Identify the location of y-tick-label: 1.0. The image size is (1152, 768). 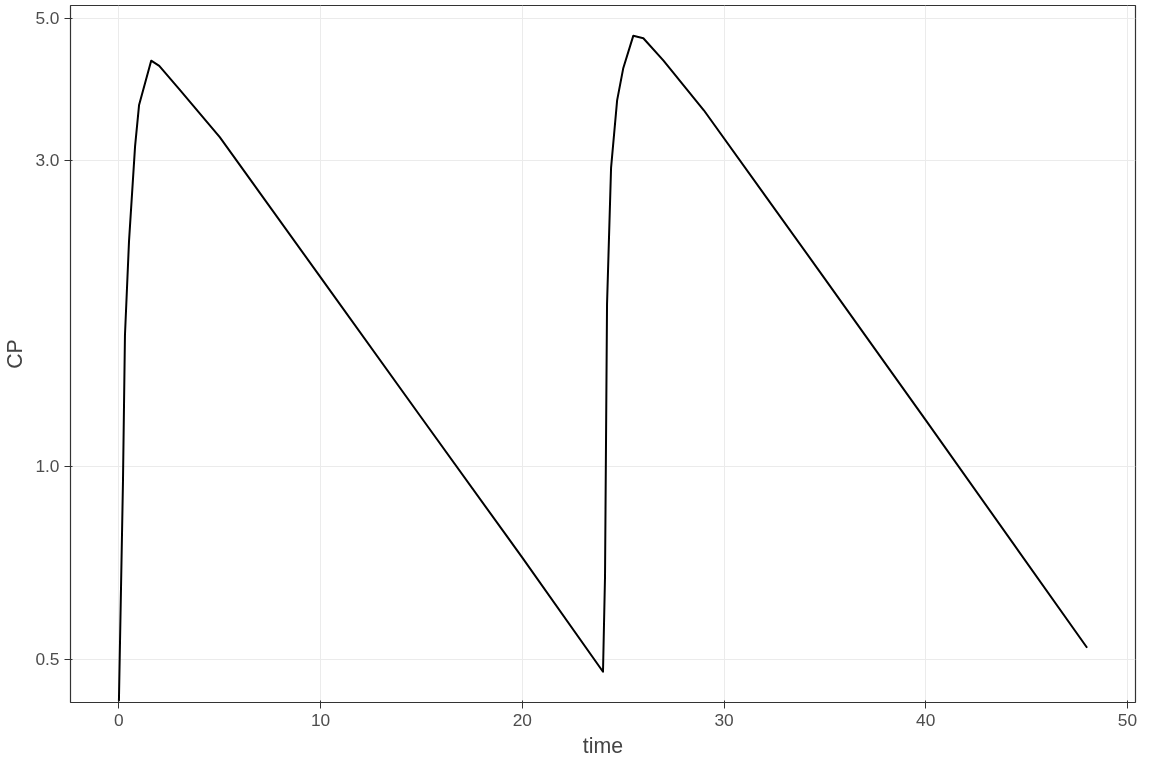
(47, 466).